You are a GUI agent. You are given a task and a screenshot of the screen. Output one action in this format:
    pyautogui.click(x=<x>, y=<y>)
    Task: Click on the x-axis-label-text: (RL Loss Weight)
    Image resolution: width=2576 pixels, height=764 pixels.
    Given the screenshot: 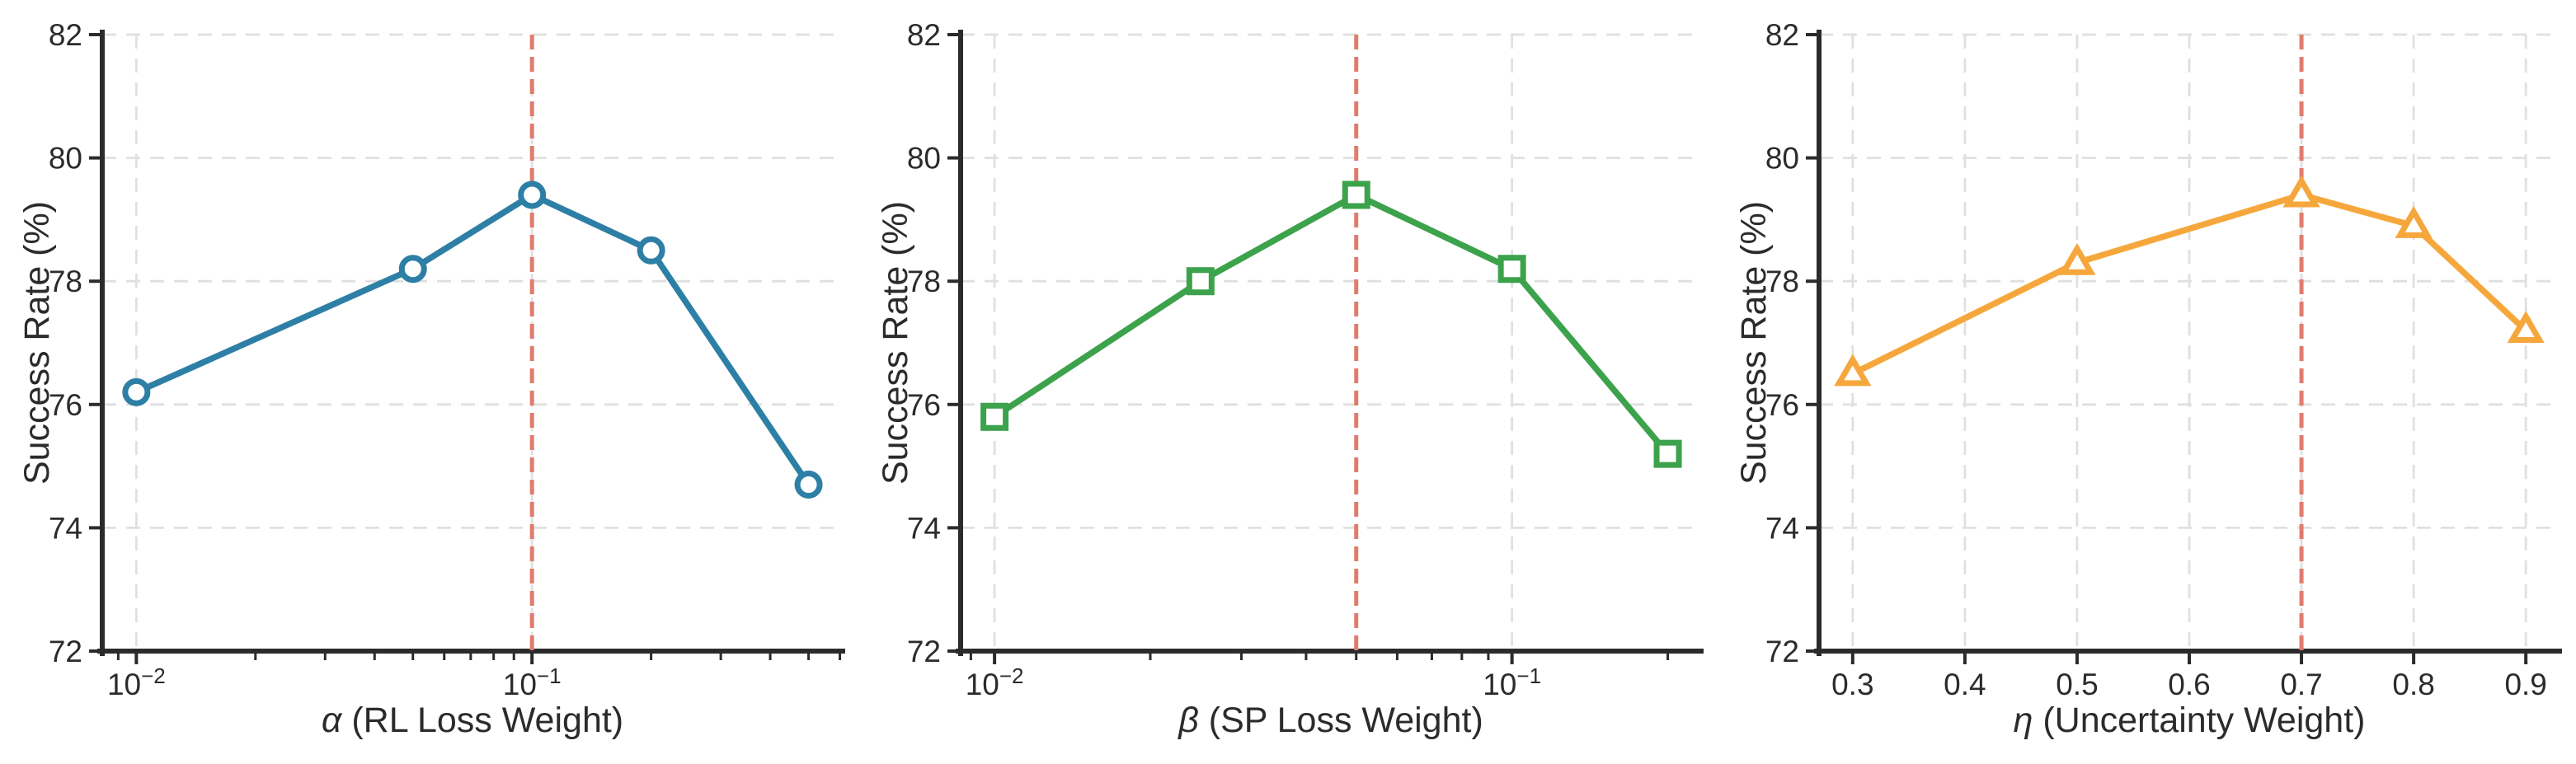 What is the action you would take?
    pyautogui.click(x=482, y=720)
    